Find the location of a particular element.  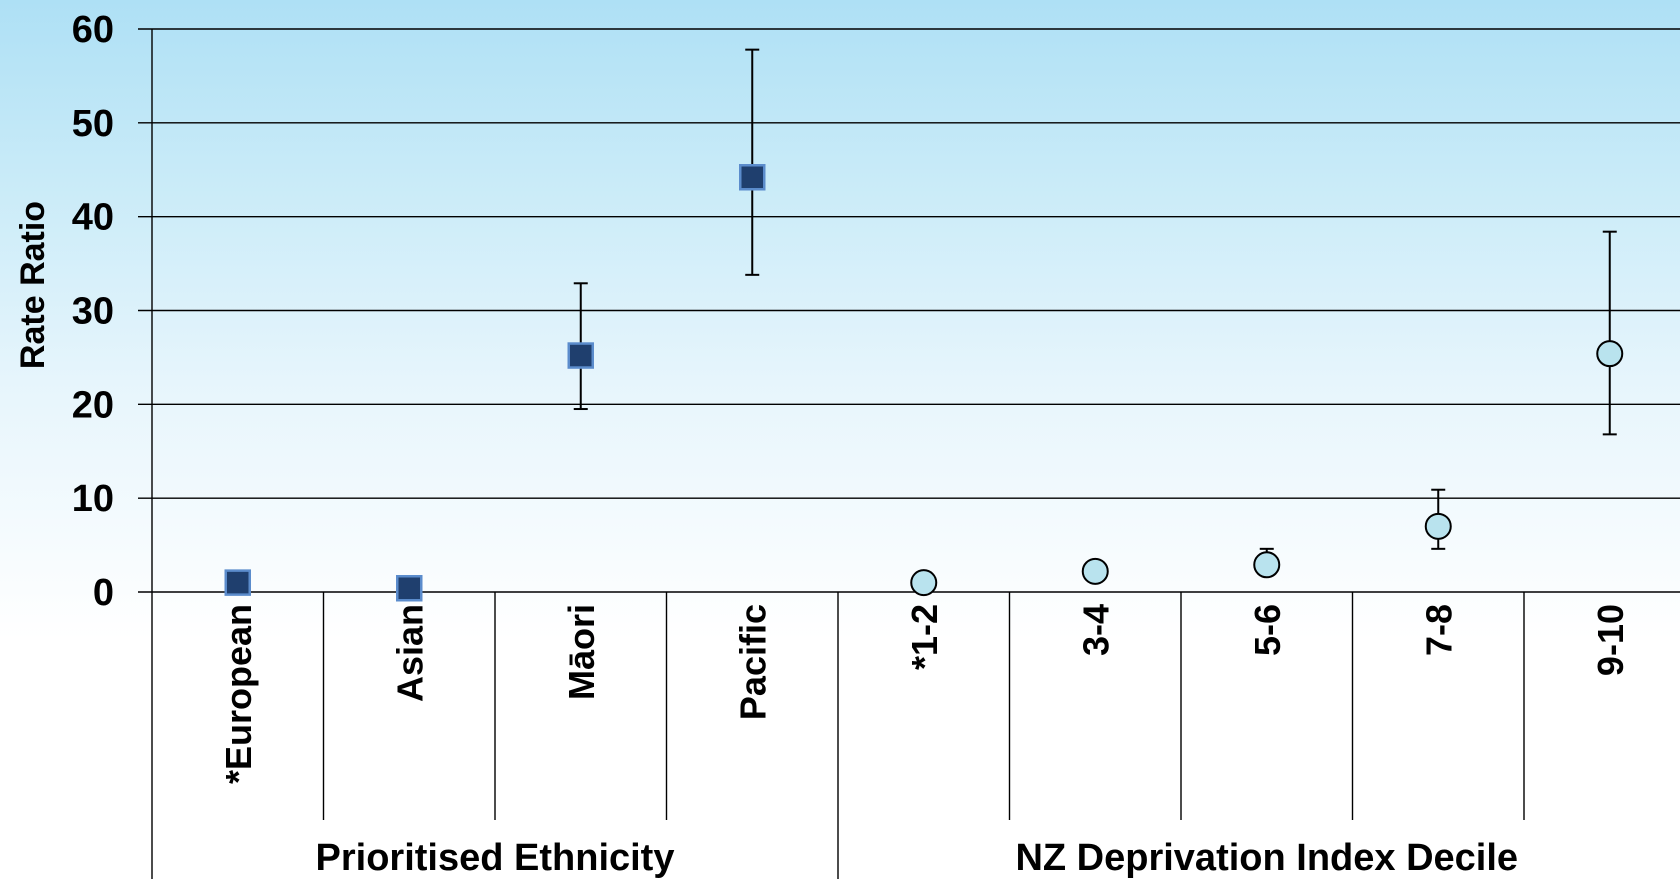

category-label-3-4: 3-4 is located at coordinates (1095, 630).